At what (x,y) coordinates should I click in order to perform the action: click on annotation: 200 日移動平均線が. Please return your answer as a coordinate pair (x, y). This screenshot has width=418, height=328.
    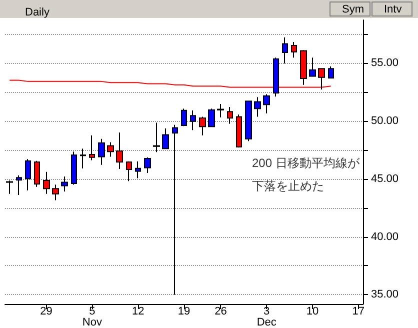
    Looking at the image, I should click on (306, 163).